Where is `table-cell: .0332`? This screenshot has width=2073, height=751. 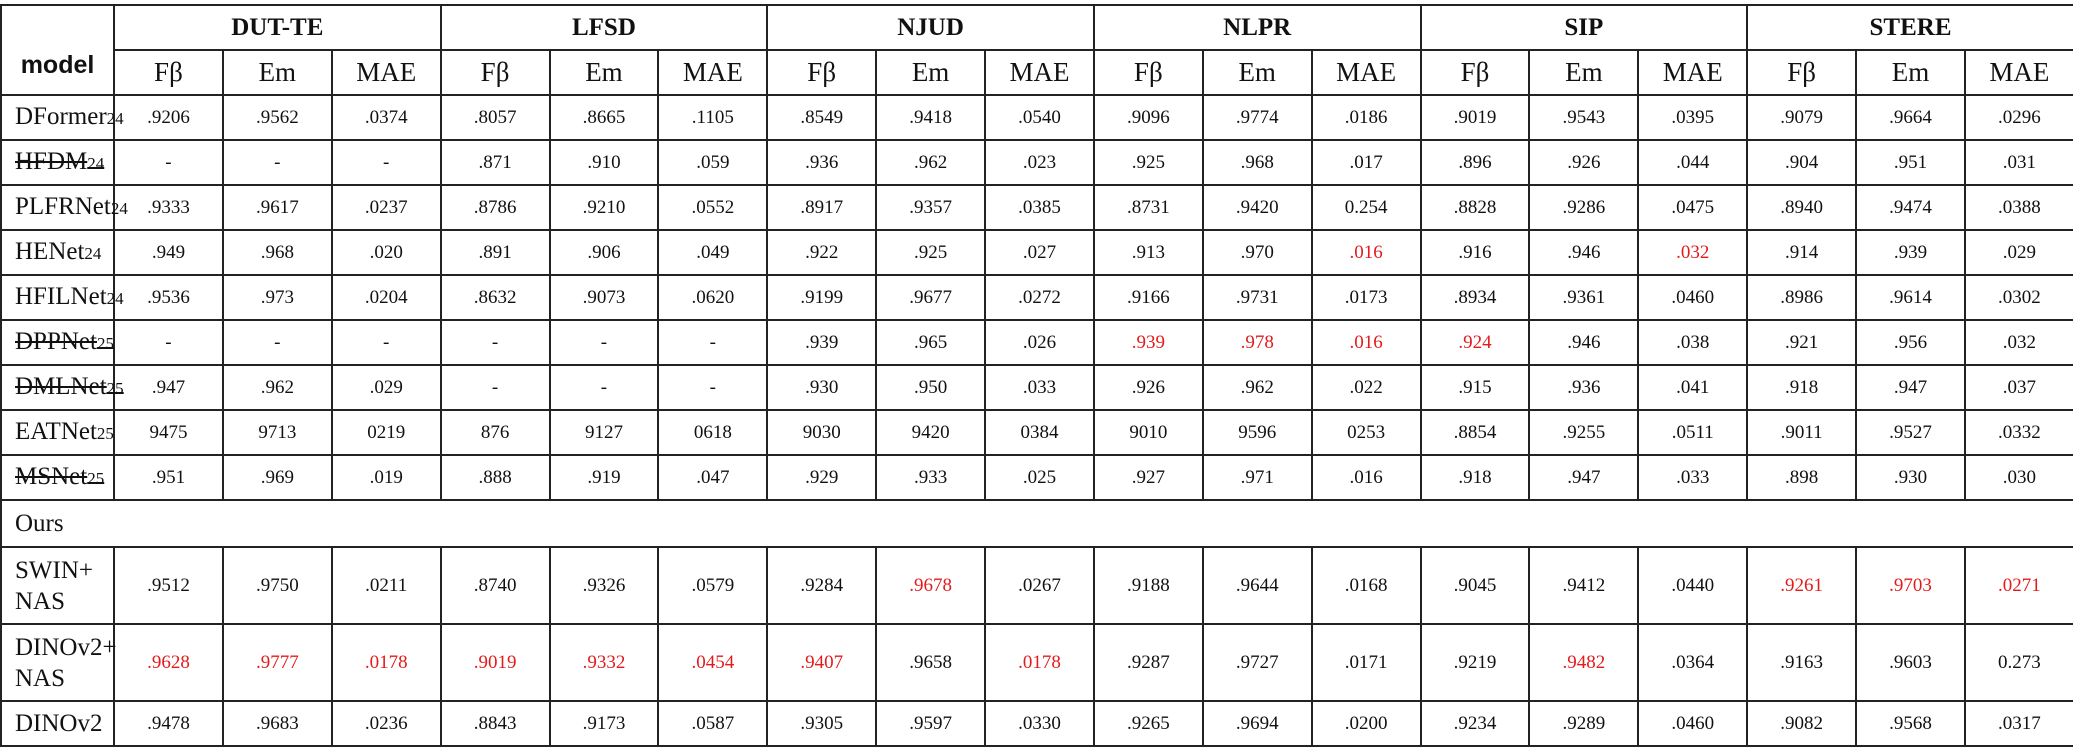 table-cell: .0332 is located at coordinates (2018, 432).